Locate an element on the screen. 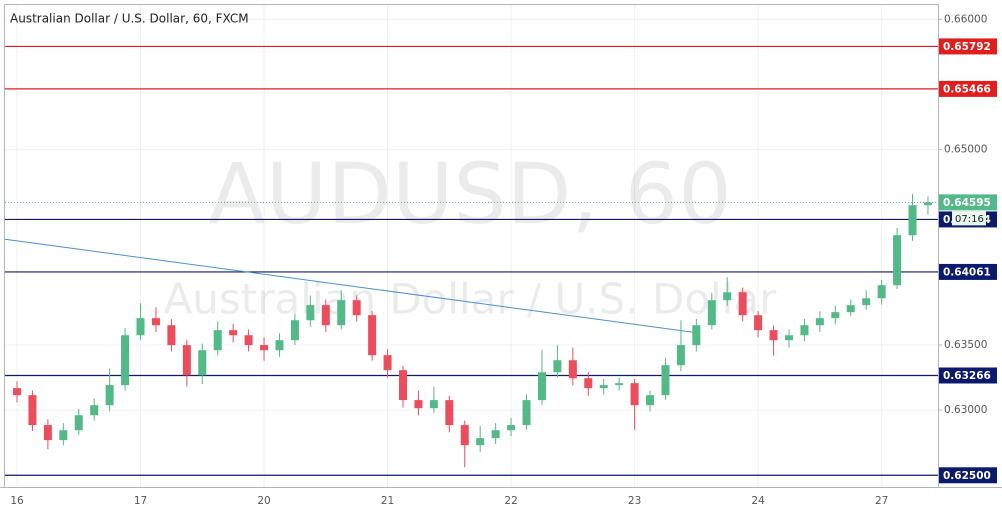 This screenshot has width=1002, height=518. level-label: 0.65792 is located at coordinates (967, 47).